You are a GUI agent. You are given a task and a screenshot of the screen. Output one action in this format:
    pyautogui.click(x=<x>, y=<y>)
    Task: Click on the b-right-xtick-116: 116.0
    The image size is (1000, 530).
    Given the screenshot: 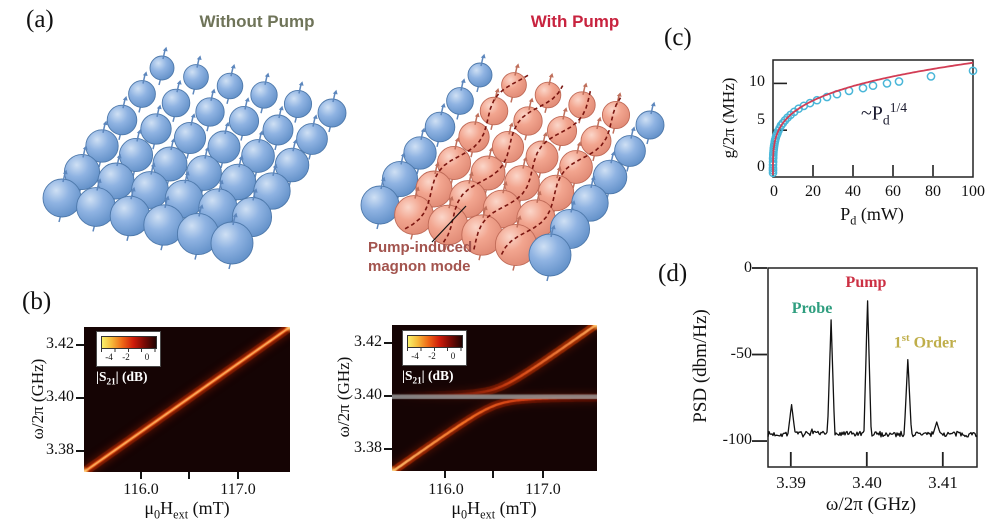 What is the action you would take?
    pyautogui.click(x=446, y=489)
    